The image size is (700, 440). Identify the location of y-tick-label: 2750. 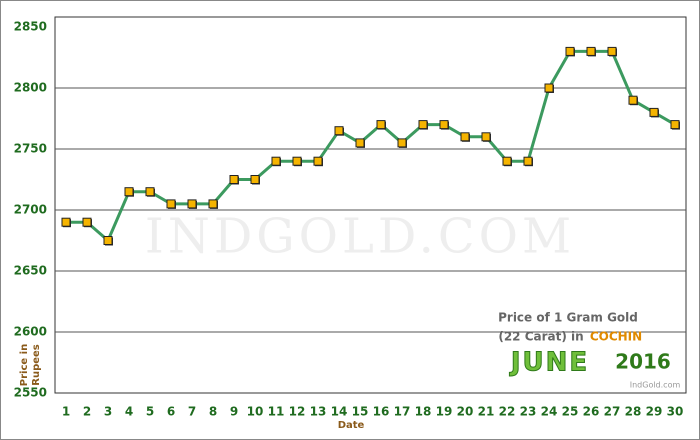
(30, 149).